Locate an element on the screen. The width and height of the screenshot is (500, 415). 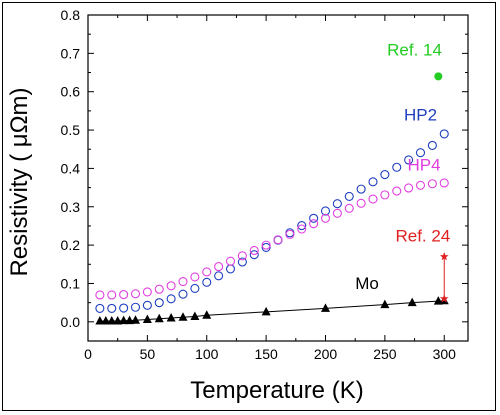
y-tick-label: 0.4 is located at coordinates (71, 168).